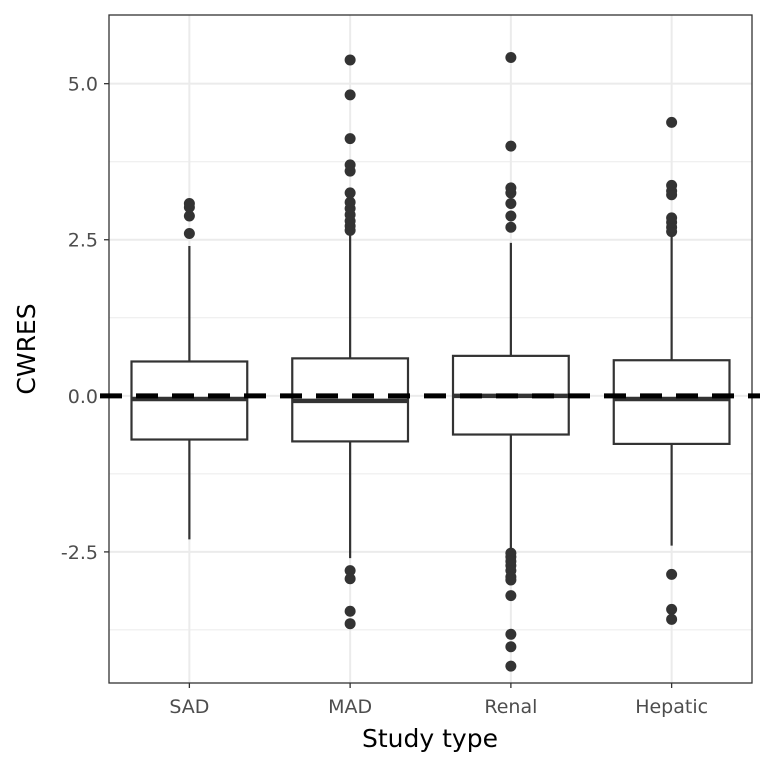  Describe the element at coordinates (85, 319) in the screenshot. I see `y-axis-ticks: -2.5 0.0 2.5 5.0` at that location.